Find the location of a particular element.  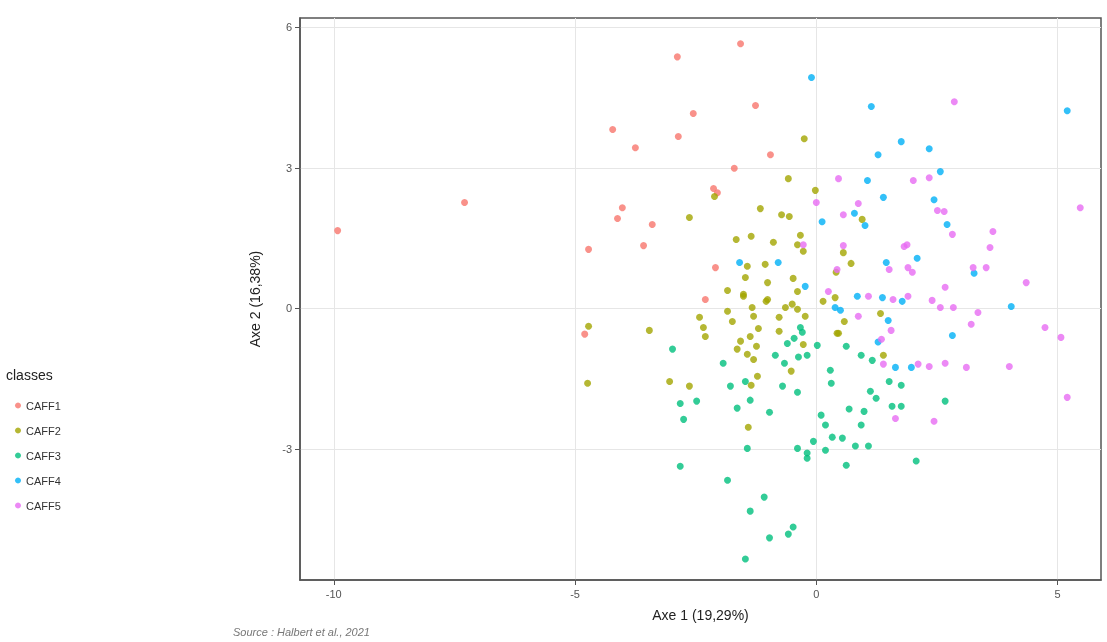

x-tick-label: 5 is located at coordinates (1057, 593).